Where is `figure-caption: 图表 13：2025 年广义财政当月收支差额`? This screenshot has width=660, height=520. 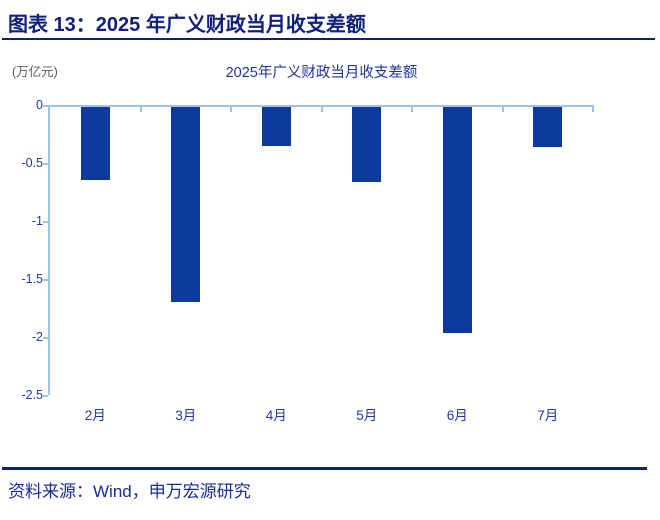 figure-caption: 图表 13：2025 年广义财政当月收支差额 is located at coordinates (187, 25).